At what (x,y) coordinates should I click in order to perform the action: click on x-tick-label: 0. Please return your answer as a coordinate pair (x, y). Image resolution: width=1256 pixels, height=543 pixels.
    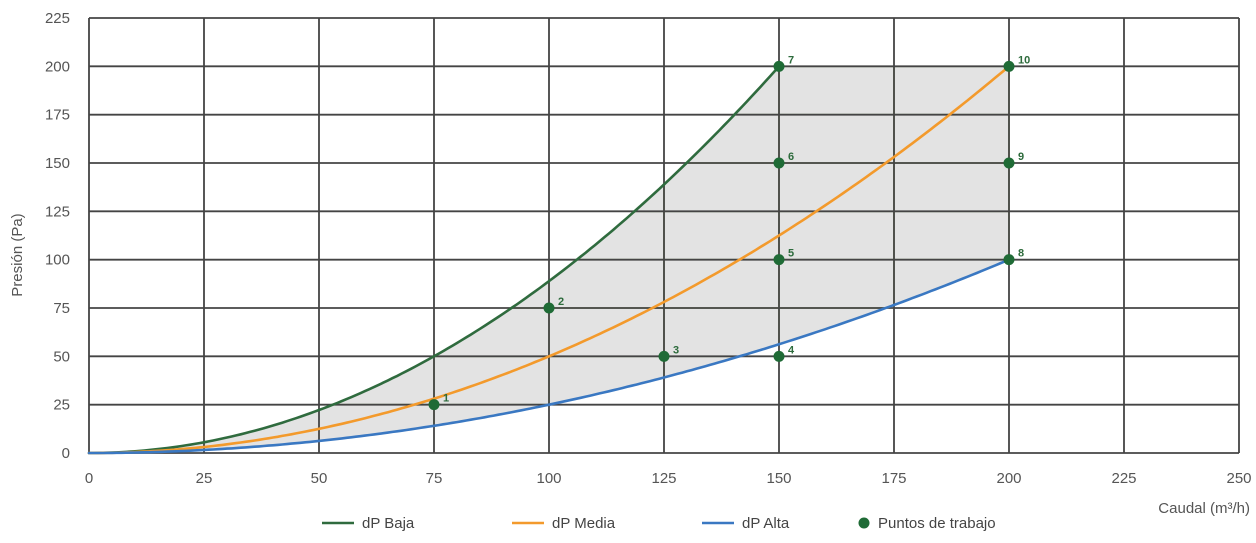
    Looking at the image, I should click on (89, 478).